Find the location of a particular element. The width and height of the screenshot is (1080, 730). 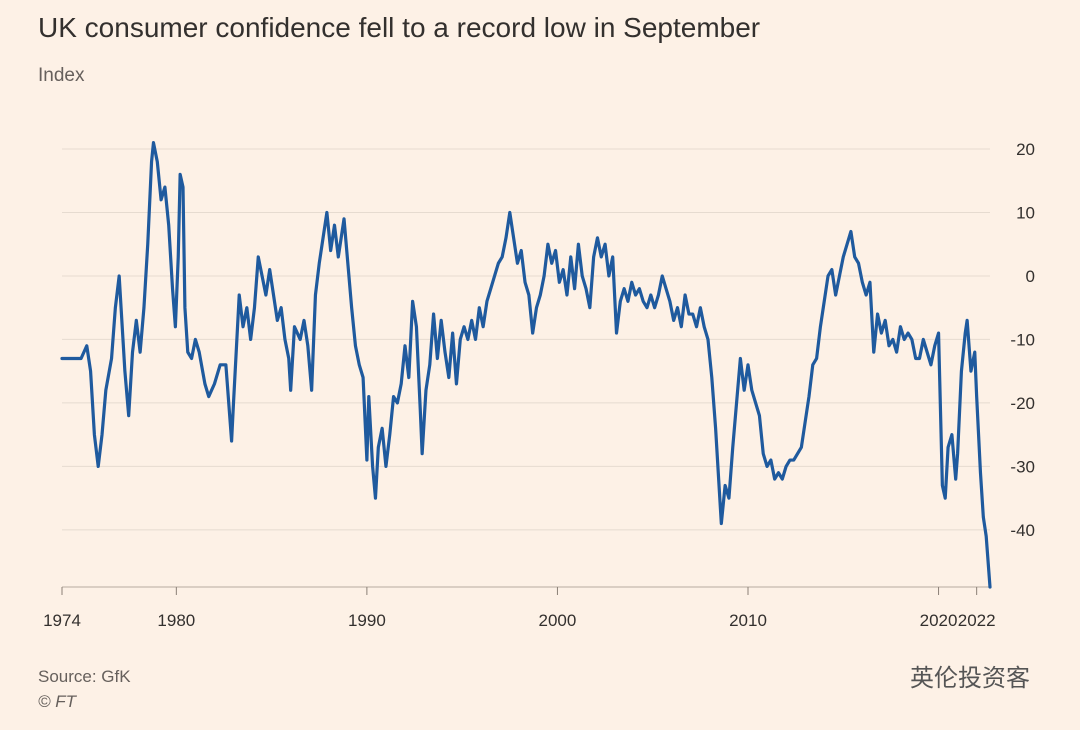

y-tick-label: 20 is located at coordinates (1025, 149).